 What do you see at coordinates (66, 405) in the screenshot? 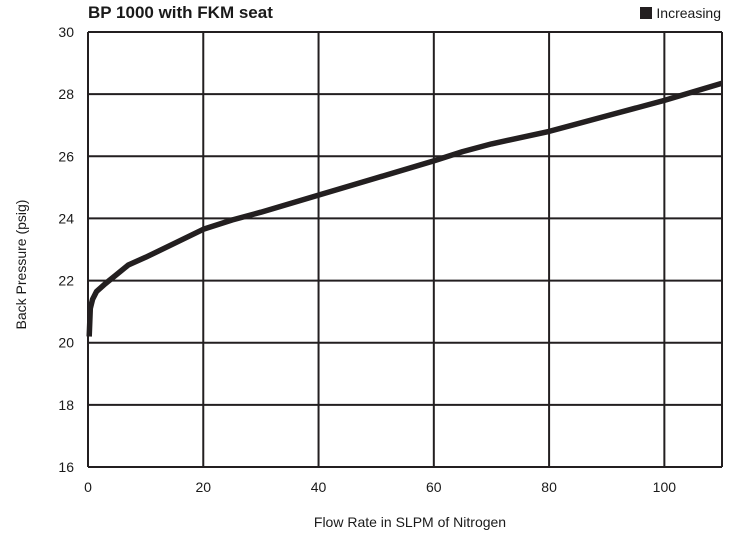
I see `y-tick-label-18: 18` at bounding box center [66, 405].